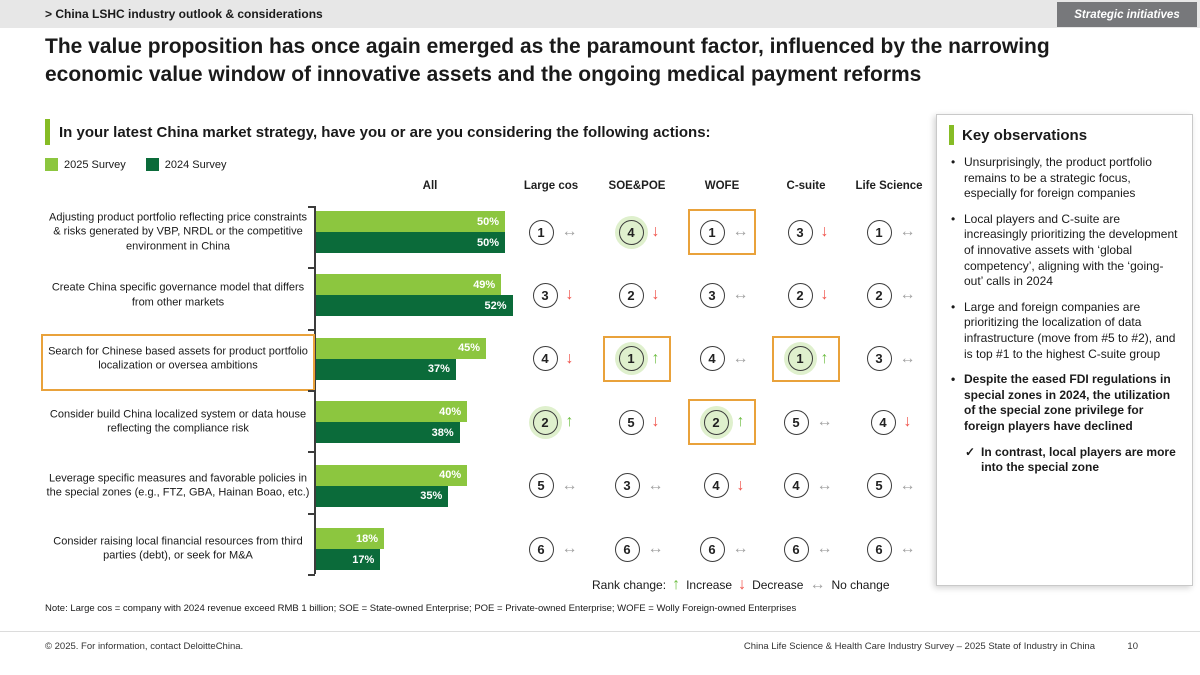 This screenshot has height=675, width=1200. What do you see at coordinates (85, 164) in the screenshot?
I see `legend-item: 2025 Survey` at bounding box center [85, 164].